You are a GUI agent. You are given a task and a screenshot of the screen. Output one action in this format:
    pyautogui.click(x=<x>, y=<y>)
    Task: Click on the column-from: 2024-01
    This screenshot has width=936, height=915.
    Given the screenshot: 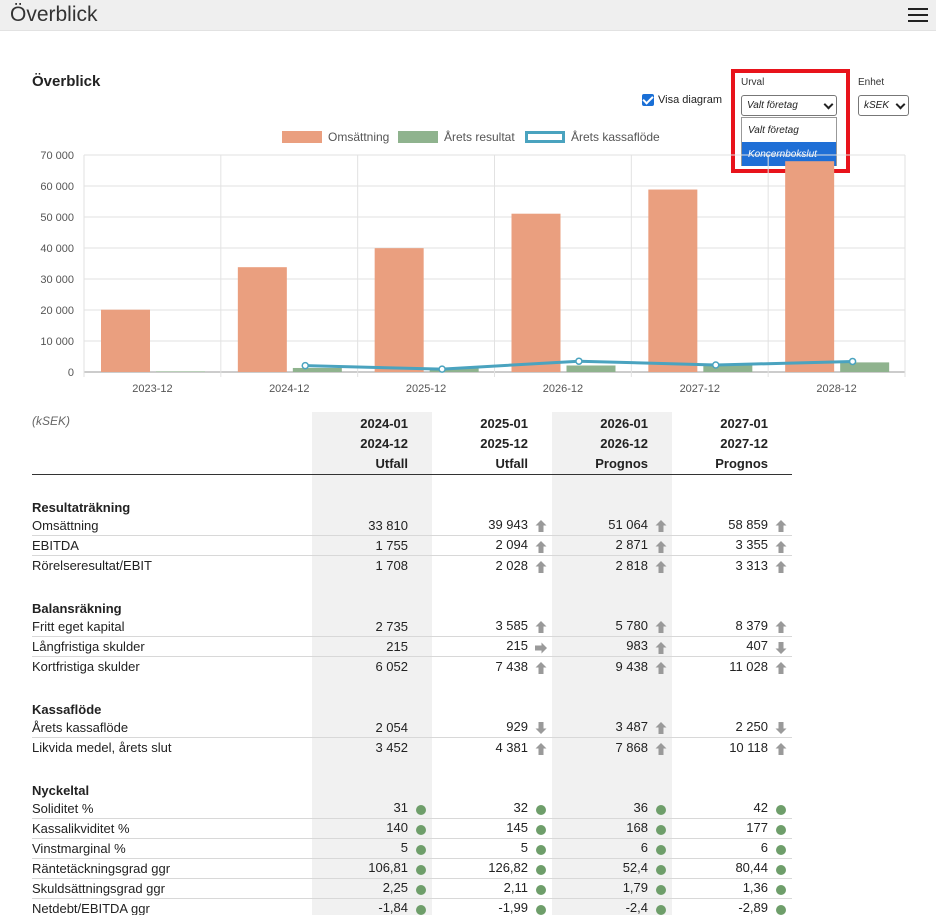 What is the action you would take?
    pyautogui.click(x=384, y=423)
    